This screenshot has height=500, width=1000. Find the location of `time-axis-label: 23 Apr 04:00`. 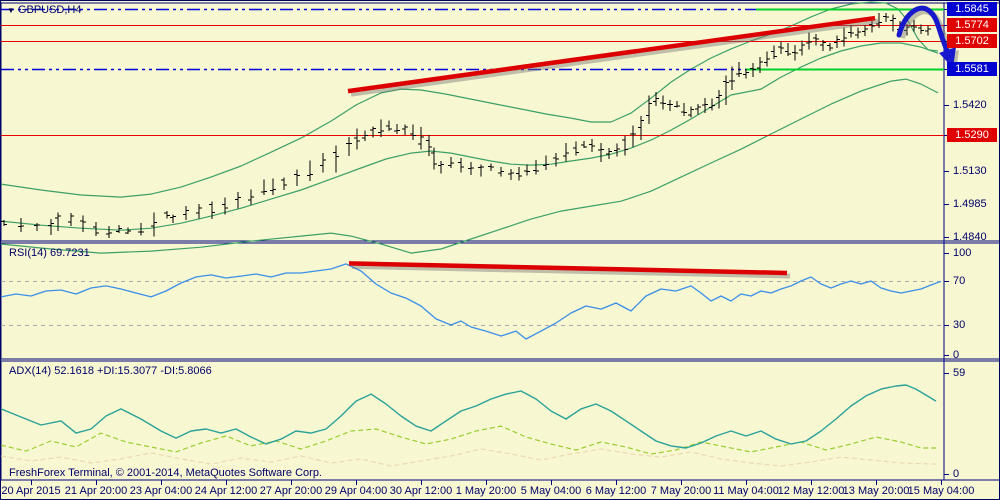

time-axis-label: 23 Apr 04:00 is located at coordinates (161, 491).